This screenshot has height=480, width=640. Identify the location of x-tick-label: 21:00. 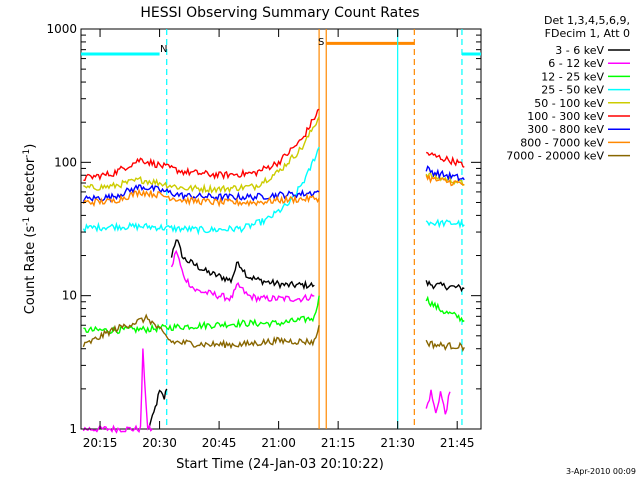
(278, 443).